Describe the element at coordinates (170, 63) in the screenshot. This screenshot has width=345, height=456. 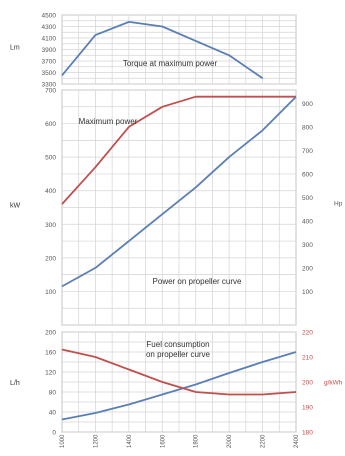
I see `chart-title: Torque at maximum power` at that location.